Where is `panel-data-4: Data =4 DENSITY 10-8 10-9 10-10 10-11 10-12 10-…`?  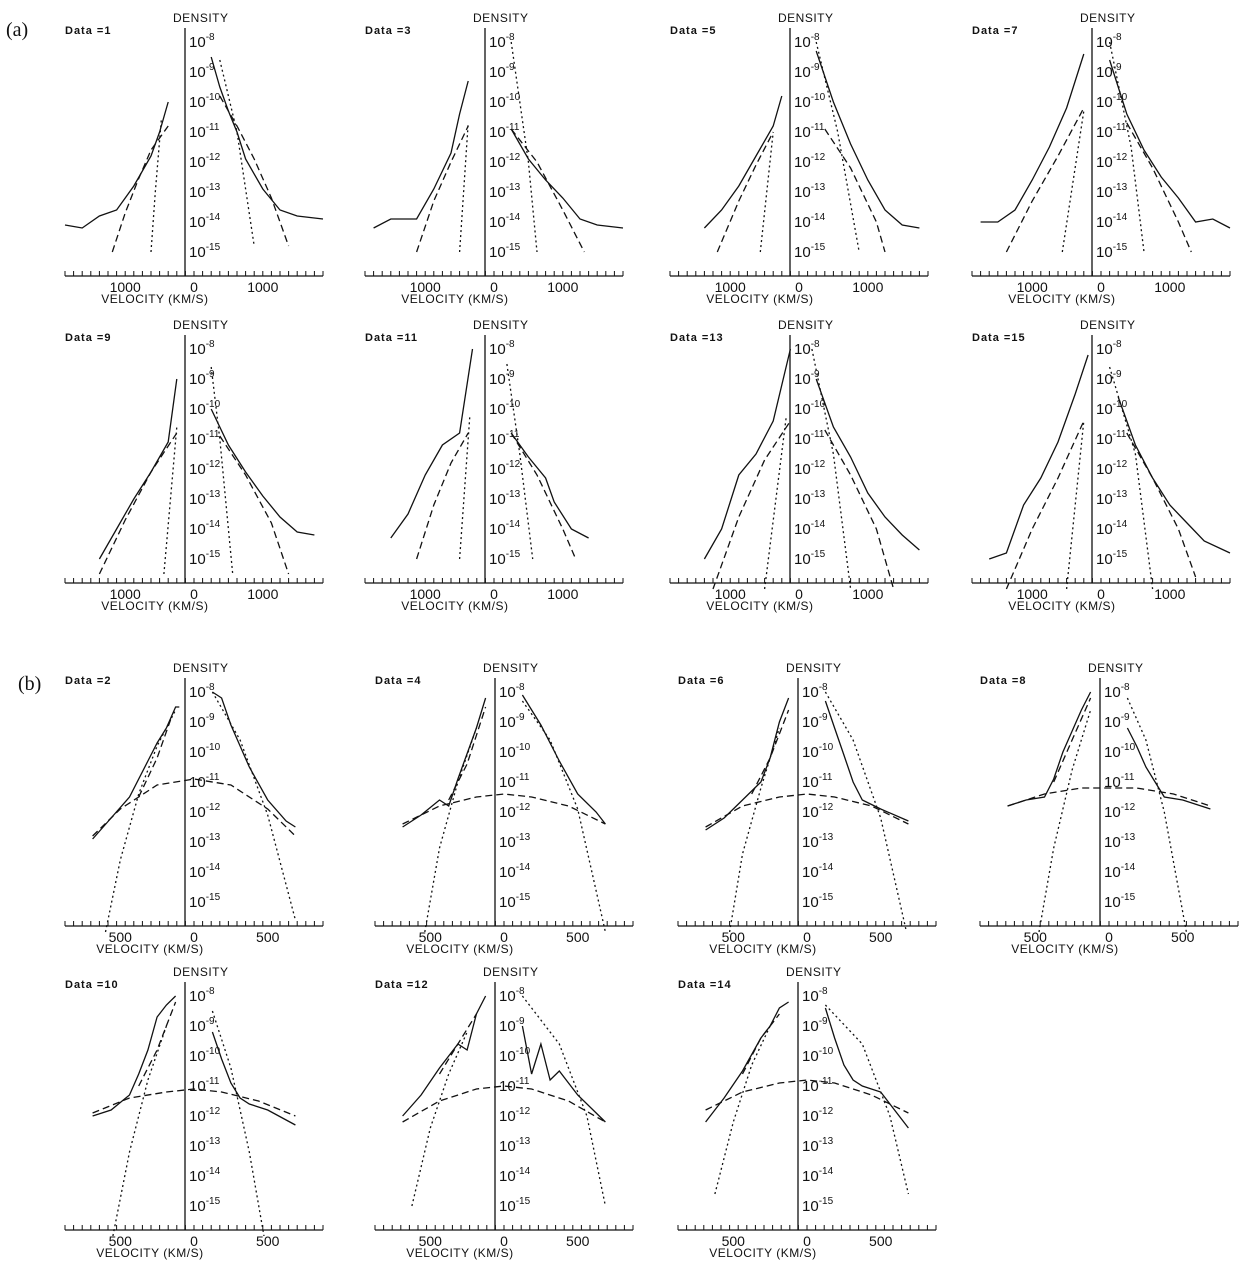
panel-data-4: Data =4 DENSITY 10-8 10-9 10-10 10-11 10-12 10-… is located at coordinates (504, 808).